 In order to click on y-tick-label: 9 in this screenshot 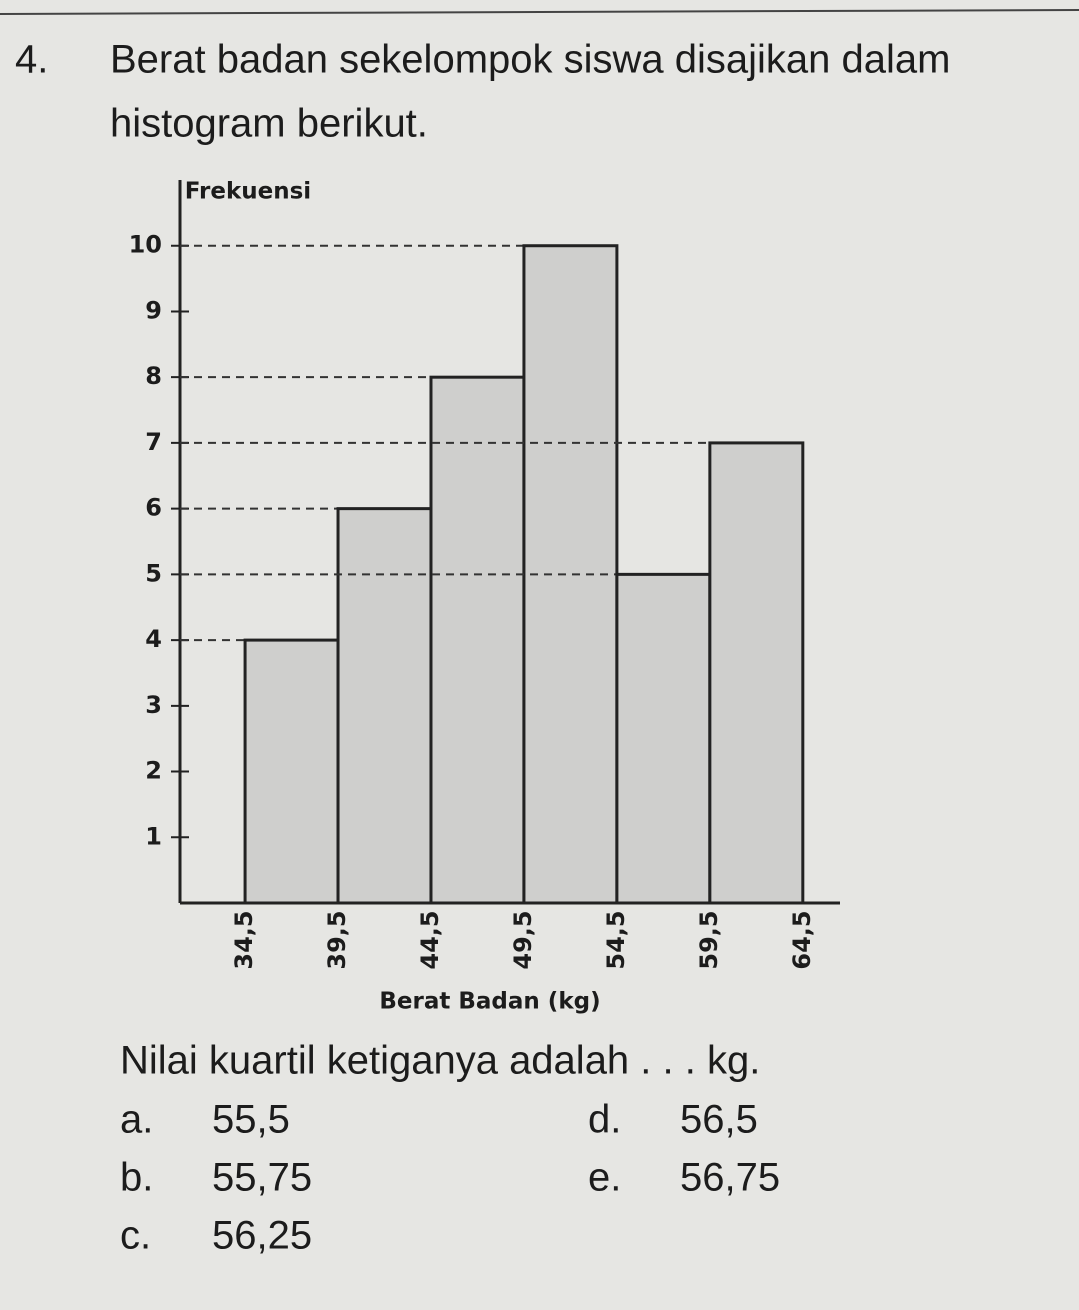, I will do `click(153, 310)`.